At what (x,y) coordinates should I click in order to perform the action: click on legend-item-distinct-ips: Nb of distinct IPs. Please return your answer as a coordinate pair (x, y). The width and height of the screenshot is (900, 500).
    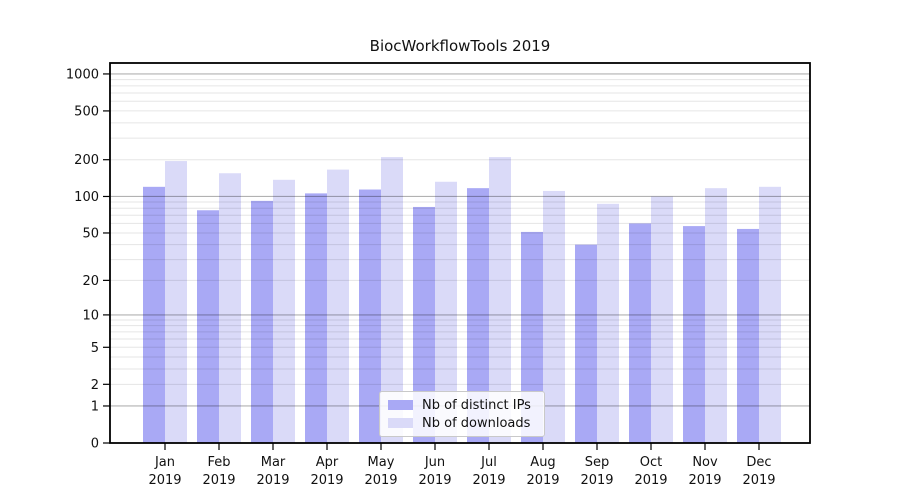
    Looking at the image, I should click on (466, 405).